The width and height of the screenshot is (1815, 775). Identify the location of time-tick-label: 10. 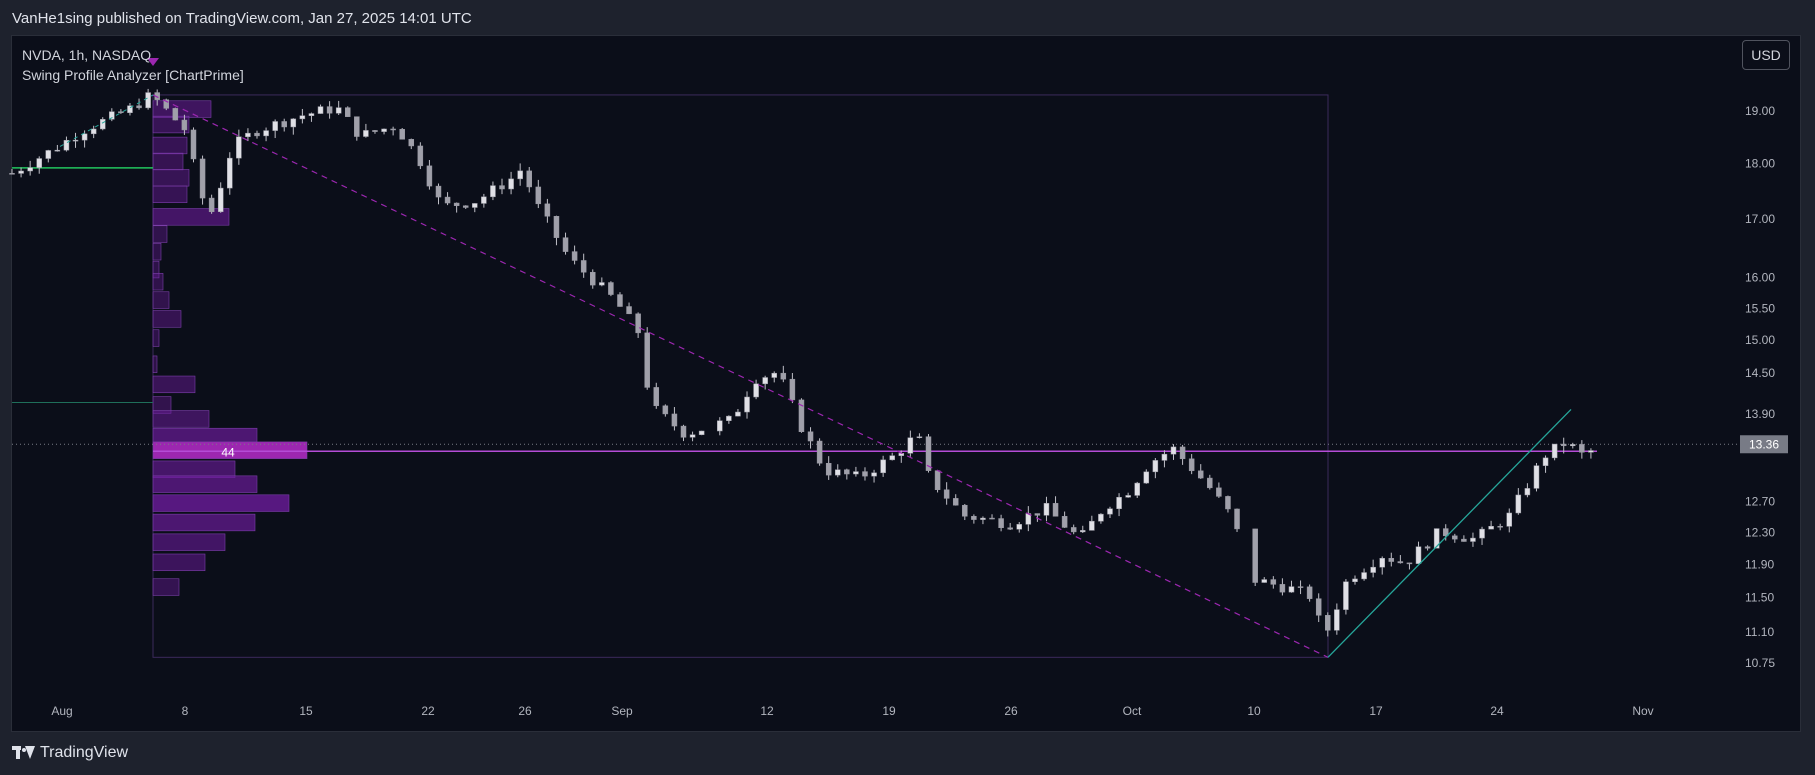
(1254, 711).